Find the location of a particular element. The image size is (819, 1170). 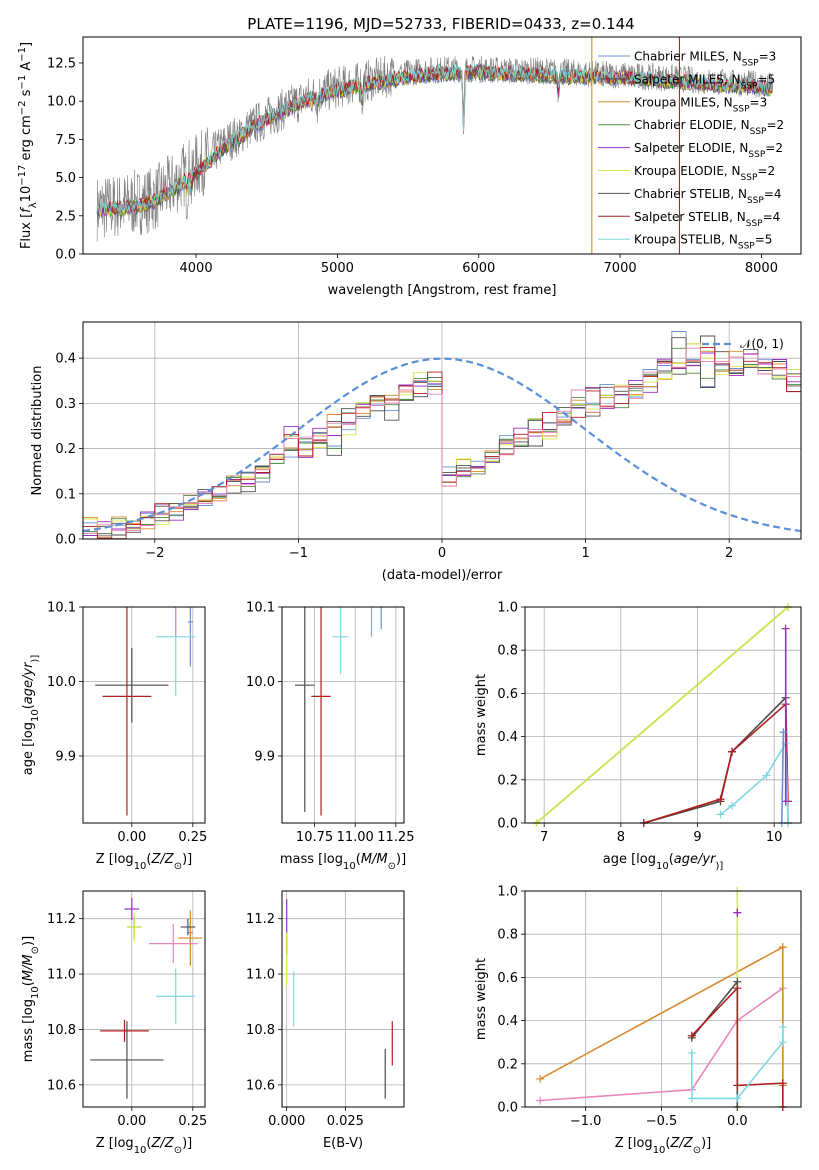

age-vs-mass-x-label: mass [log10(M/M⊙)] is located at coordinates (343, 862).